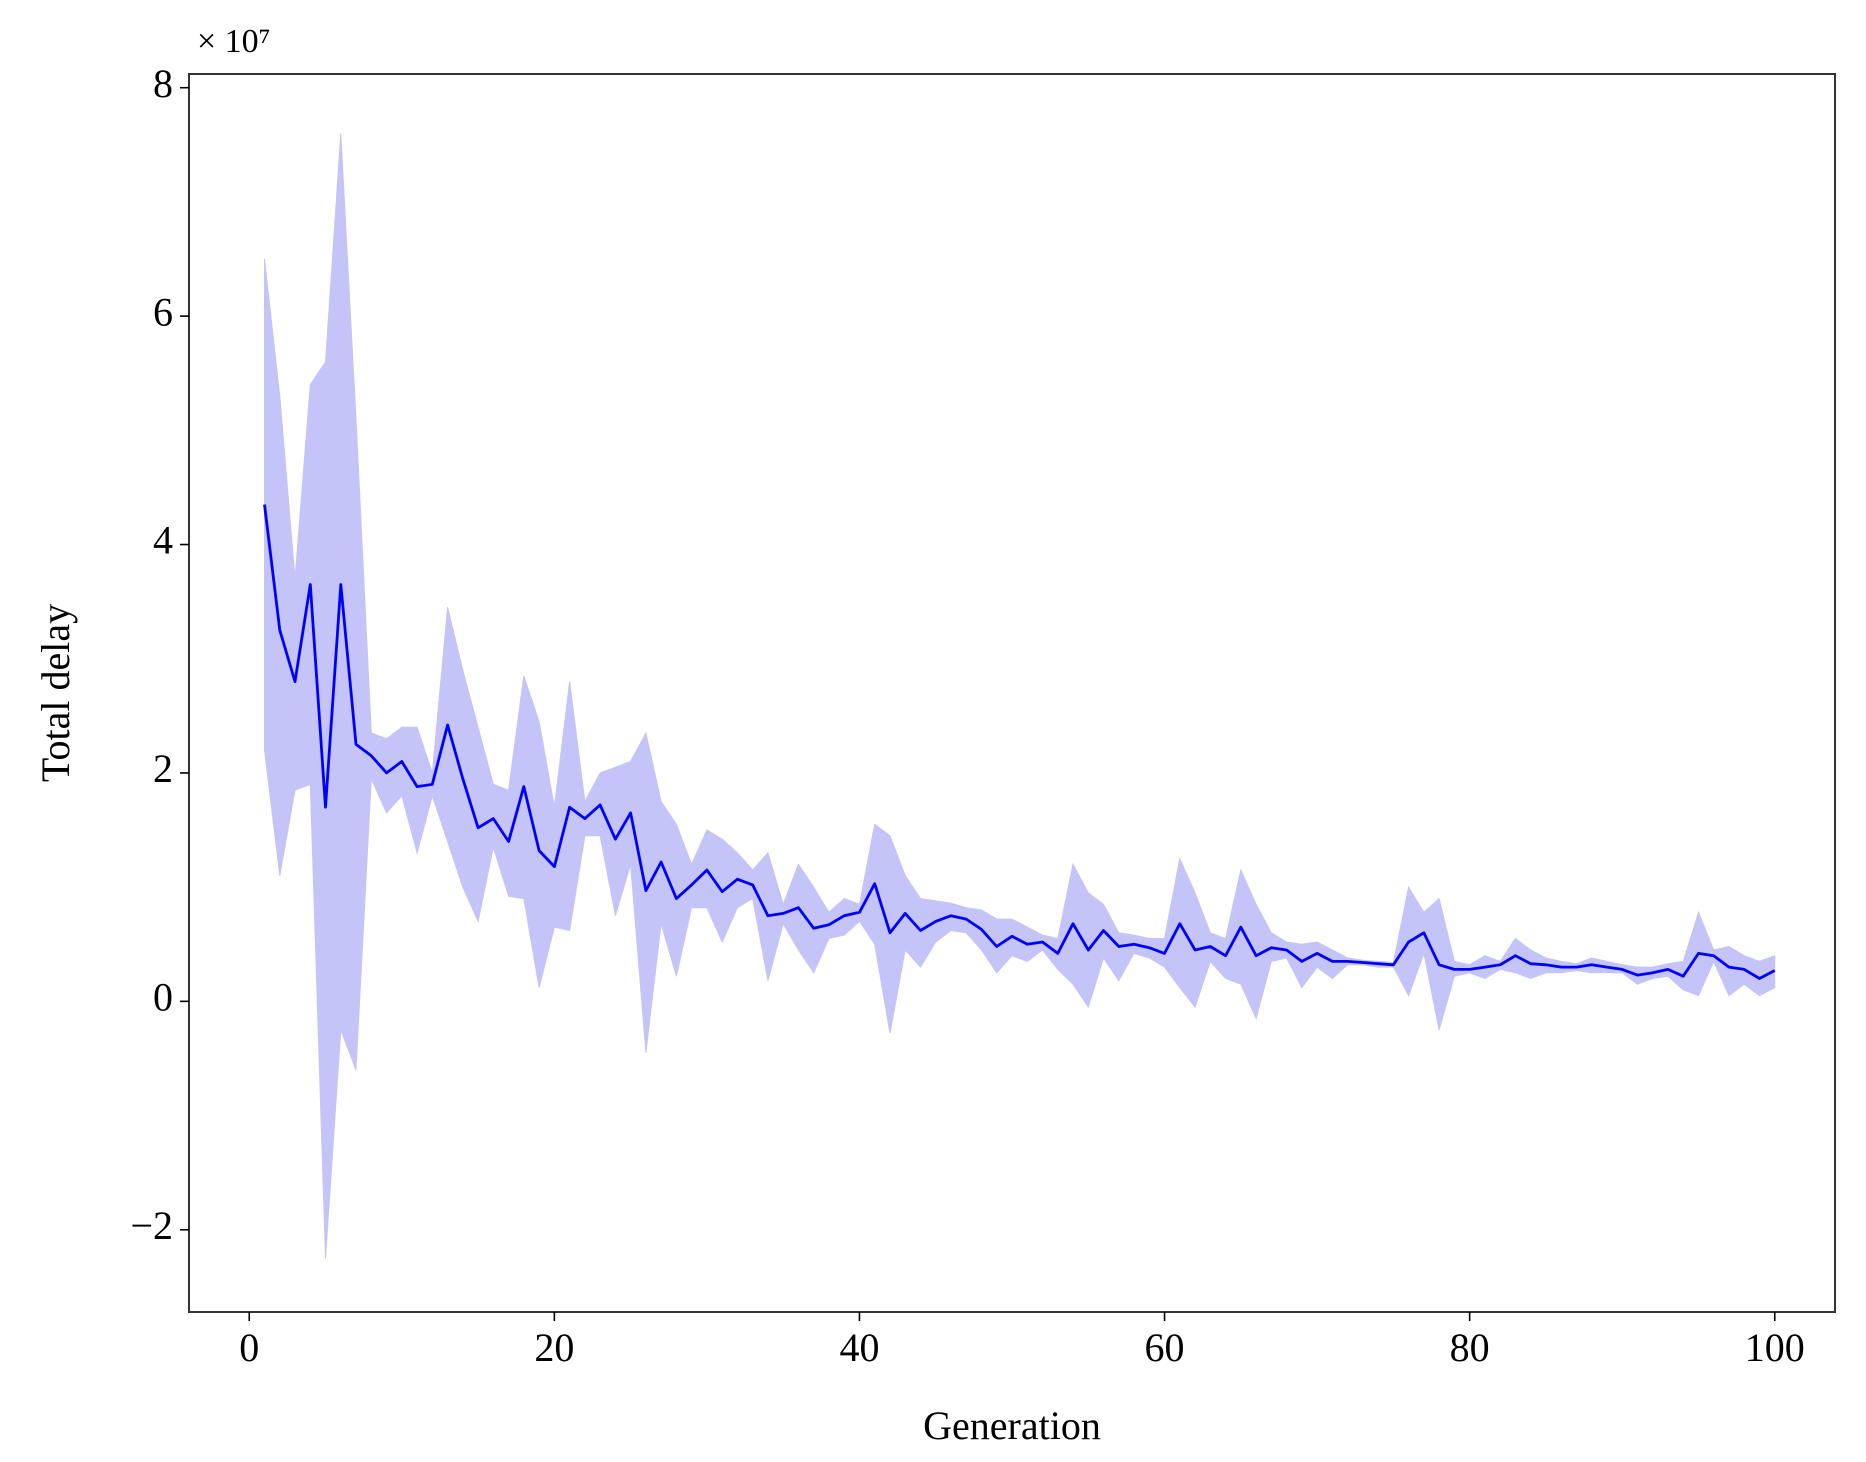  I want to click on y-tick-label: 6, so click(163, 311).